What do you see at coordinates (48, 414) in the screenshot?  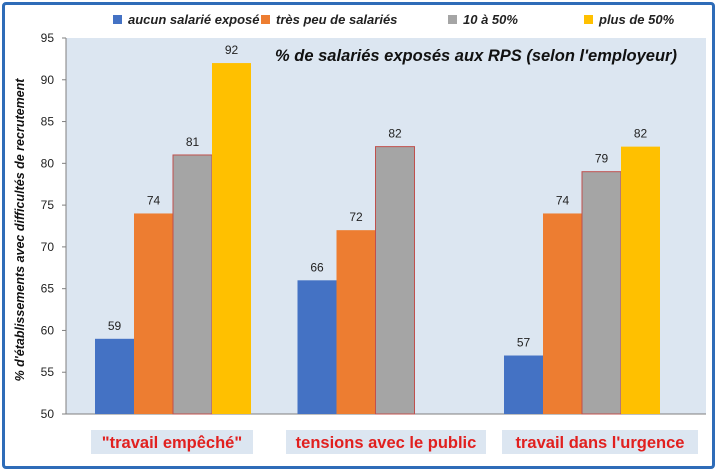 I see `y-tick-label: 50` at bounding box center [48, 414].